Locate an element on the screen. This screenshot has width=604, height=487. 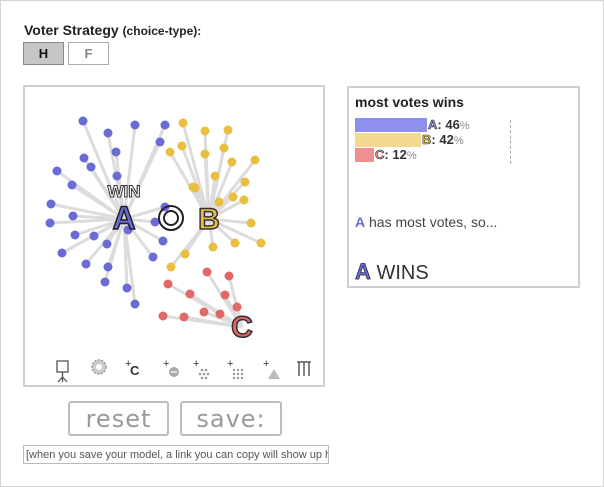
winner-text: A WINS is located at coordinates (392, 272).